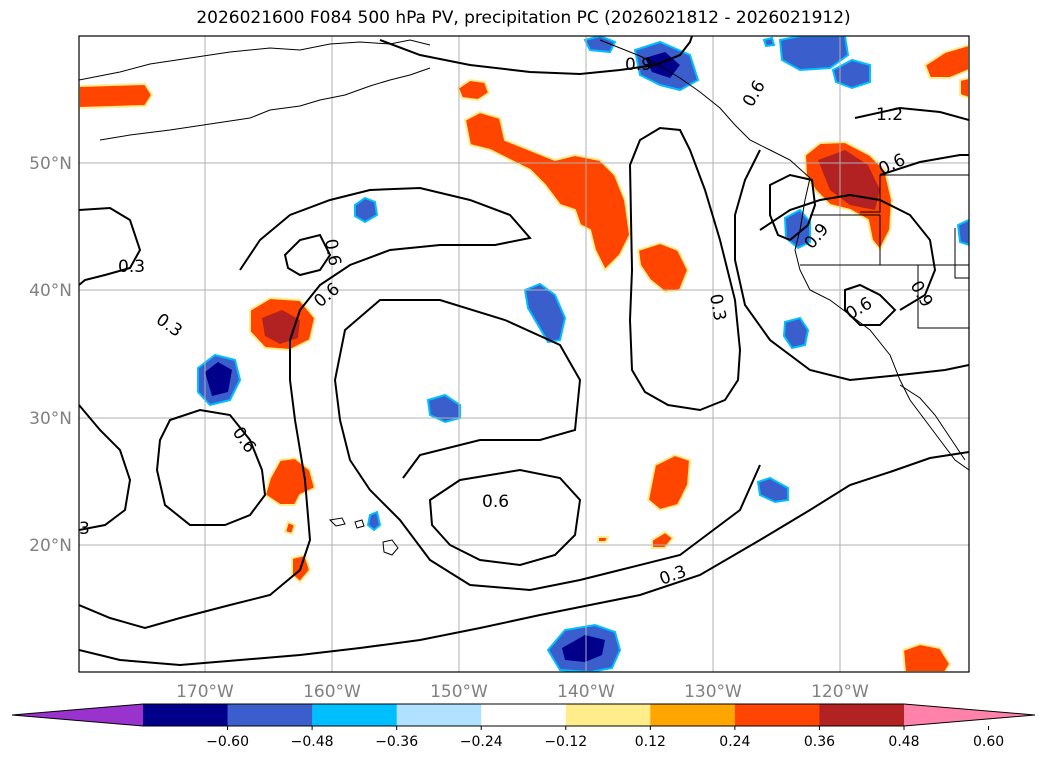 Image resolution: width=1047 pixels, height=765 pixels. I want to click on lon-label: 170°W, so click(205, 692).